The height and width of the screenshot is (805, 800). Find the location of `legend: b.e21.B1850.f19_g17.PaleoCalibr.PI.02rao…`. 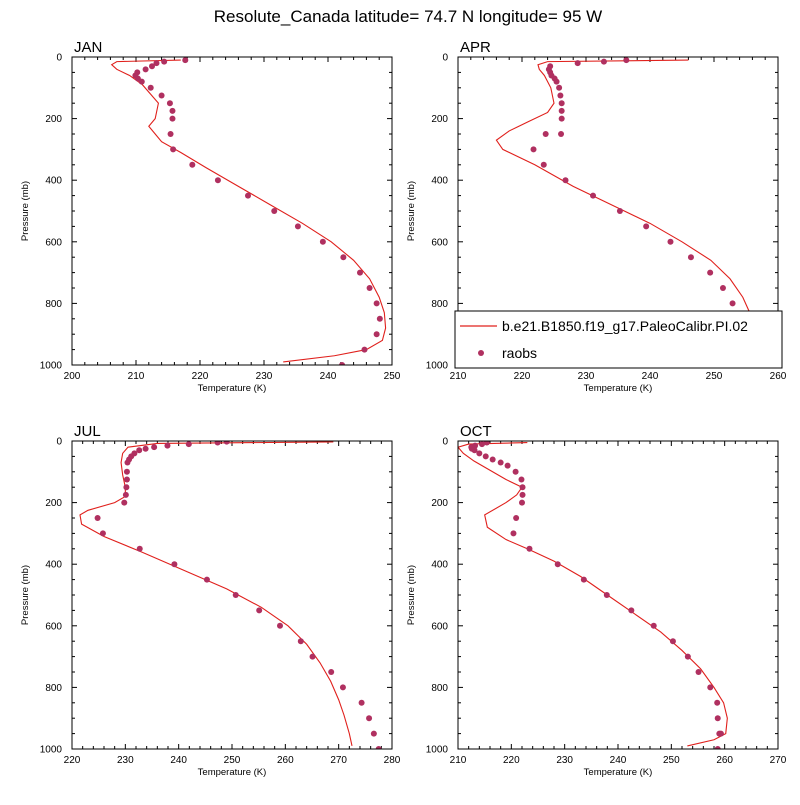

legend: b.e21.B1850.f19_g17.PaleoCalibr.PI.02rao… is located at coordinates (618, 339).